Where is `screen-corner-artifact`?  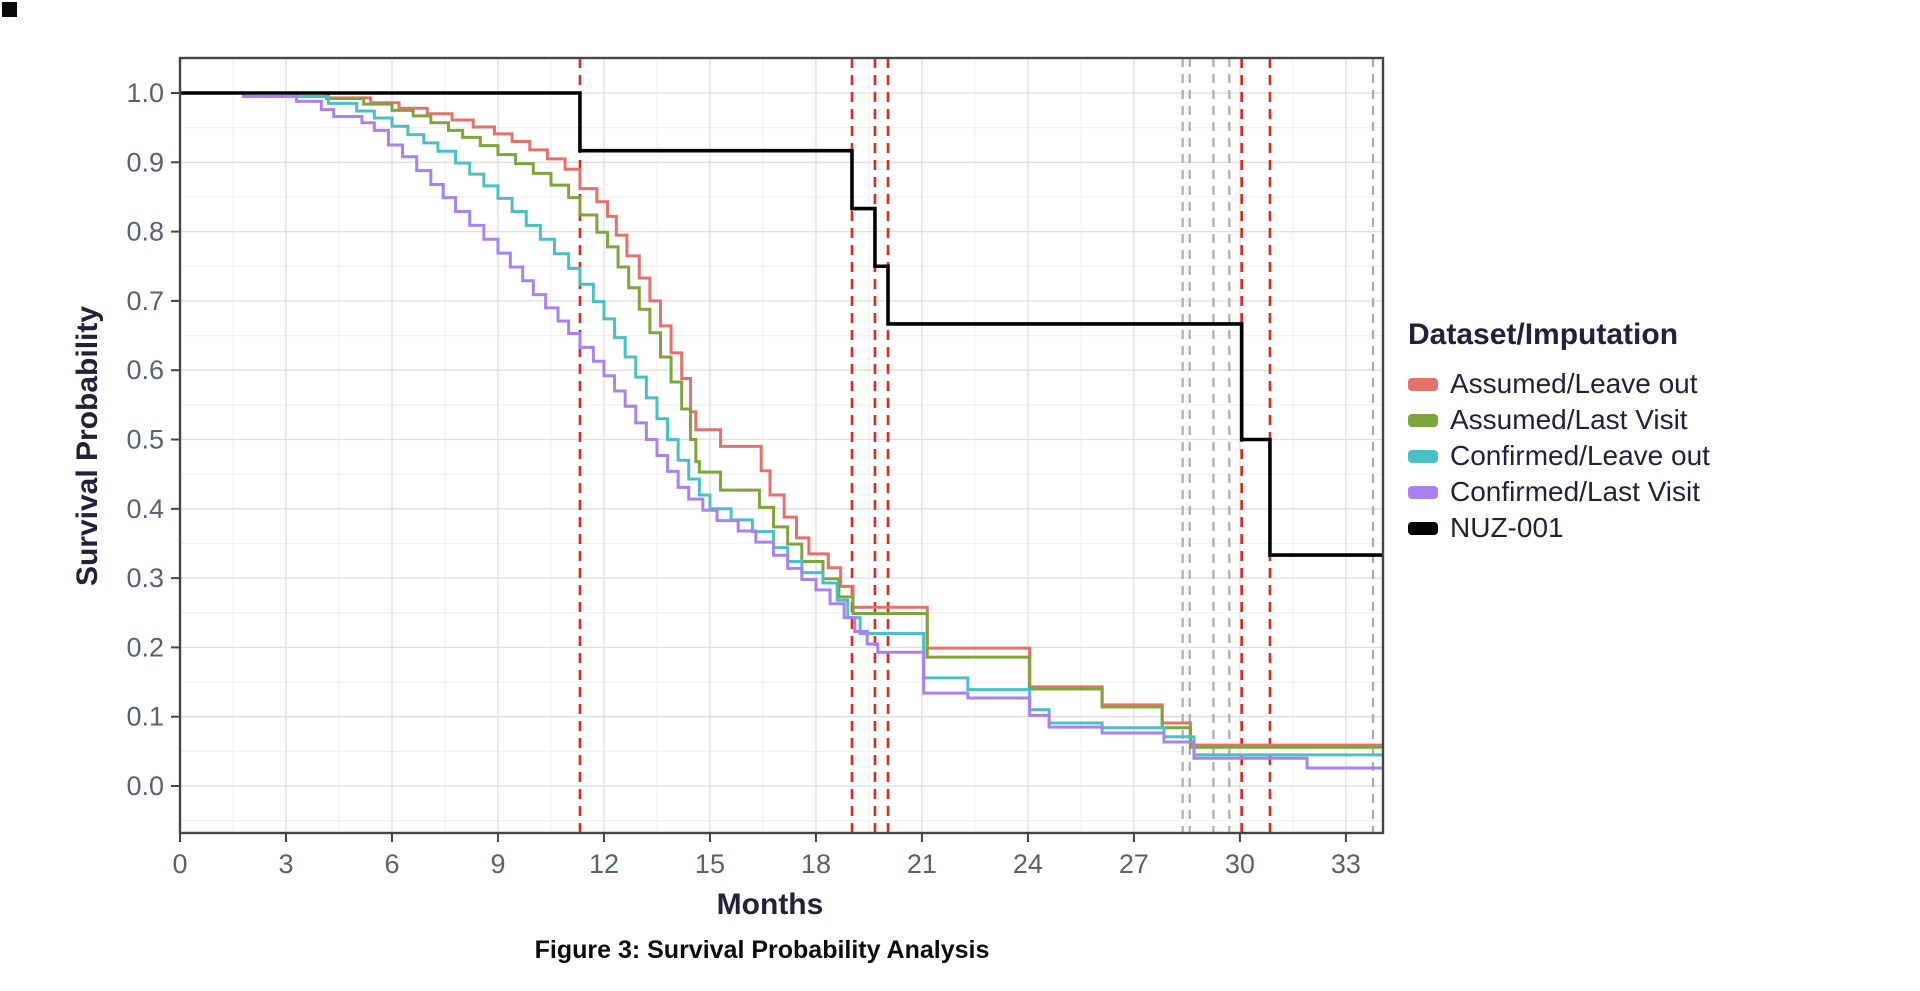
screen-corner-artifact is located at coordinates (9, 9).